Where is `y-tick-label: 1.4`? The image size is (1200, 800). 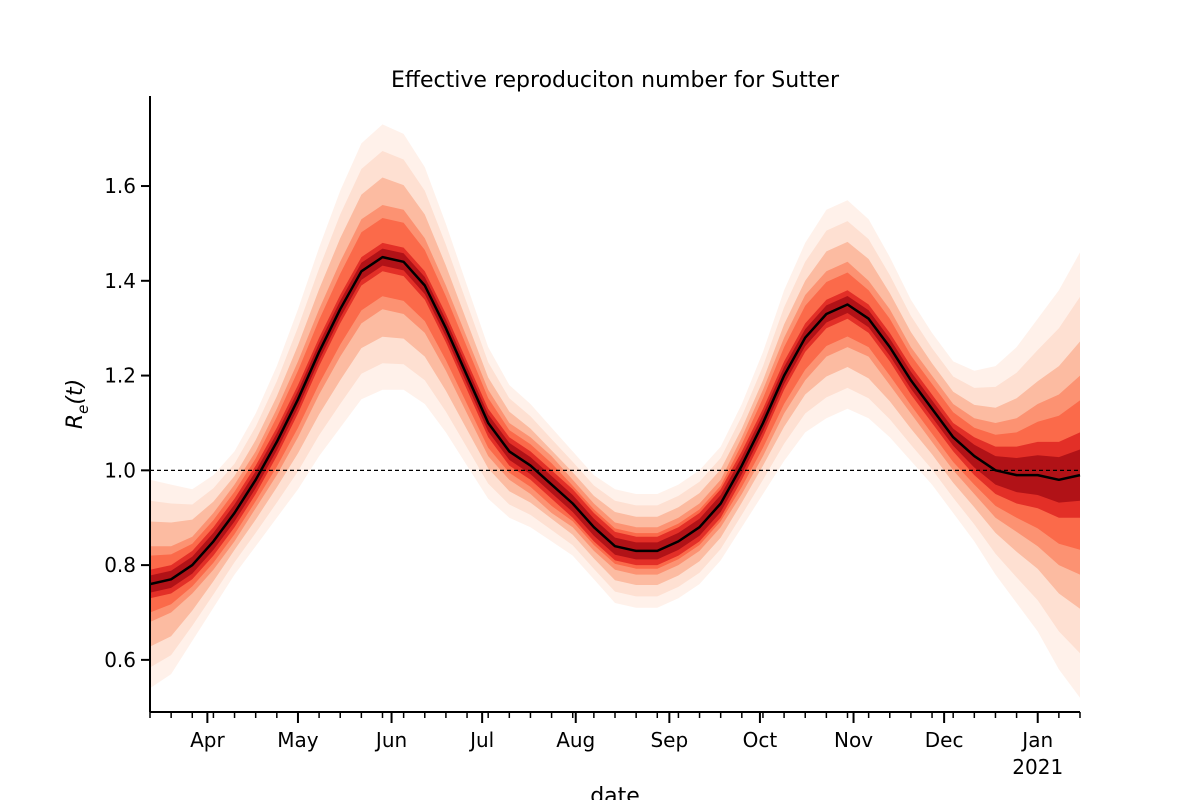
y-tick-label: 1.4 is located at coordinates (120, 281).